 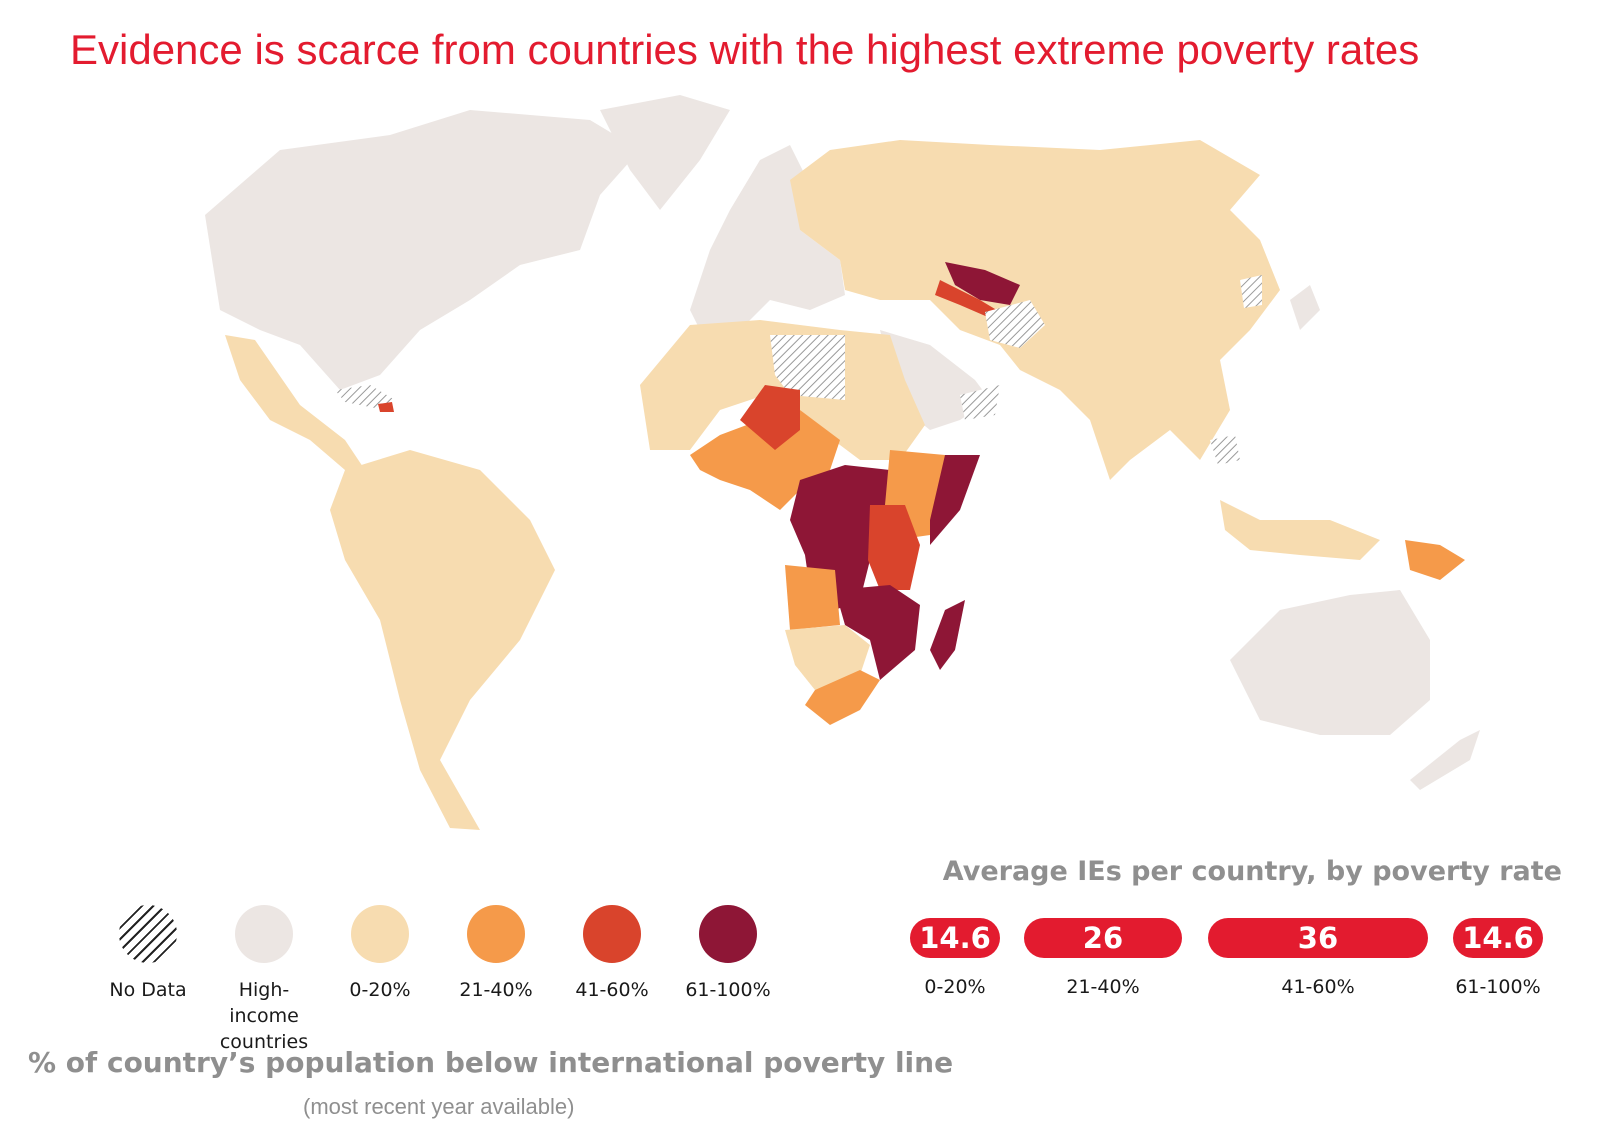 I want to click on legend-item-high-income: High-income countries, so click(x=264, y=980).